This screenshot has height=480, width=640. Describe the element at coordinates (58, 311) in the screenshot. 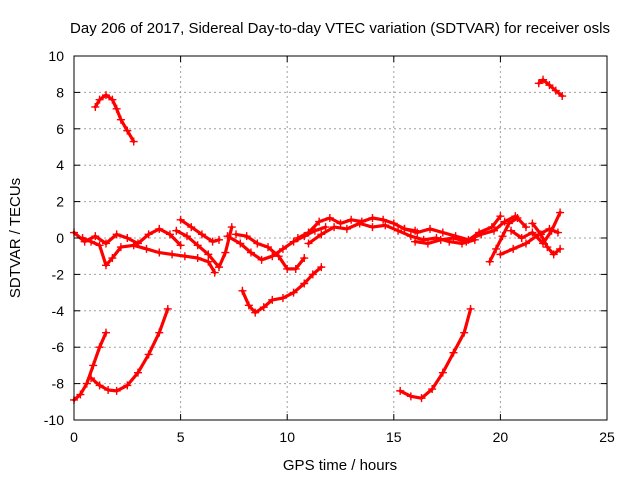

I see `y-tick-label: -4` at that location.